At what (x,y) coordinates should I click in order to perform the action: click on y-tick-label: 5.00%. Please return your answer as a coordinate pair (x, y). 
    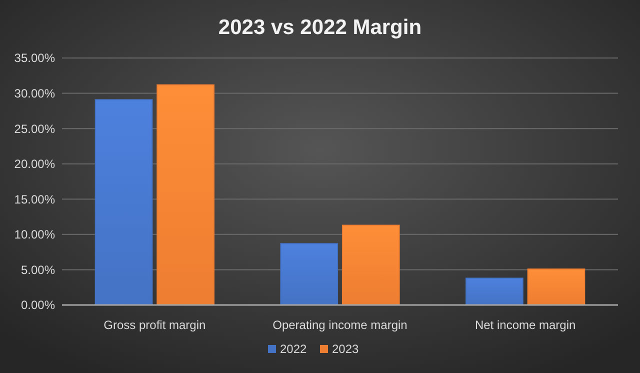
    Looking at the image, I should click on (38, 269).